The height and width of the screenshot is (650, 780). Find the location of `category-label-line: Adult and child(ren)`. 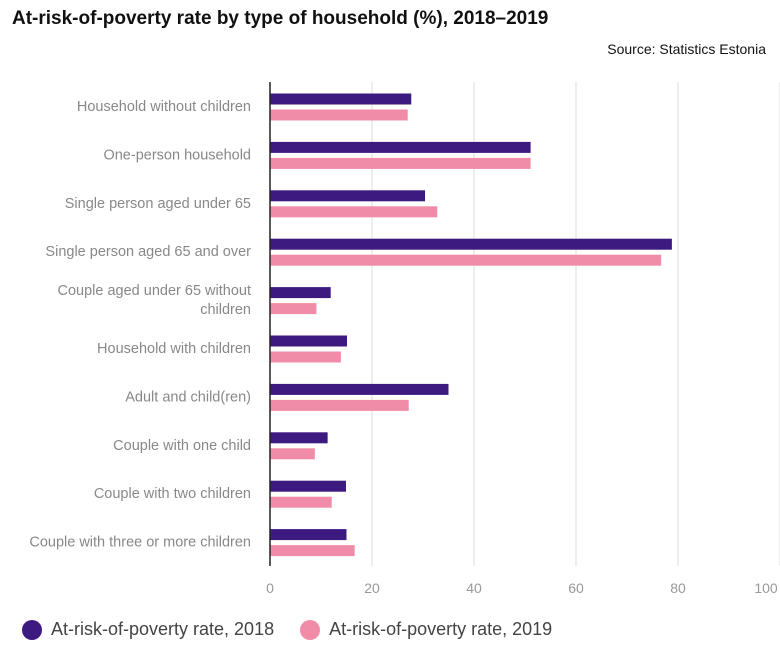

category-label-line: Adult and child(ren) is located at coordinates (188, 397).